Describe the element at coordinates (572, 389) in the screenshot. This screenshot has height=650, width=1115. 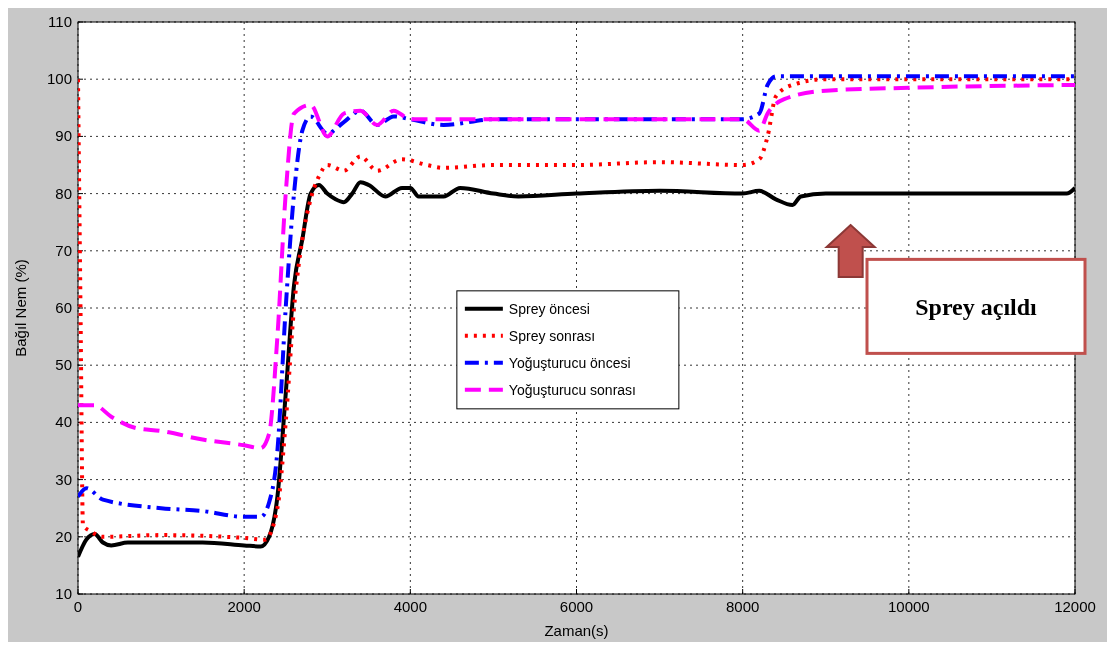
I see `legend-label: Yoğuşturucu sonrası` at that location.